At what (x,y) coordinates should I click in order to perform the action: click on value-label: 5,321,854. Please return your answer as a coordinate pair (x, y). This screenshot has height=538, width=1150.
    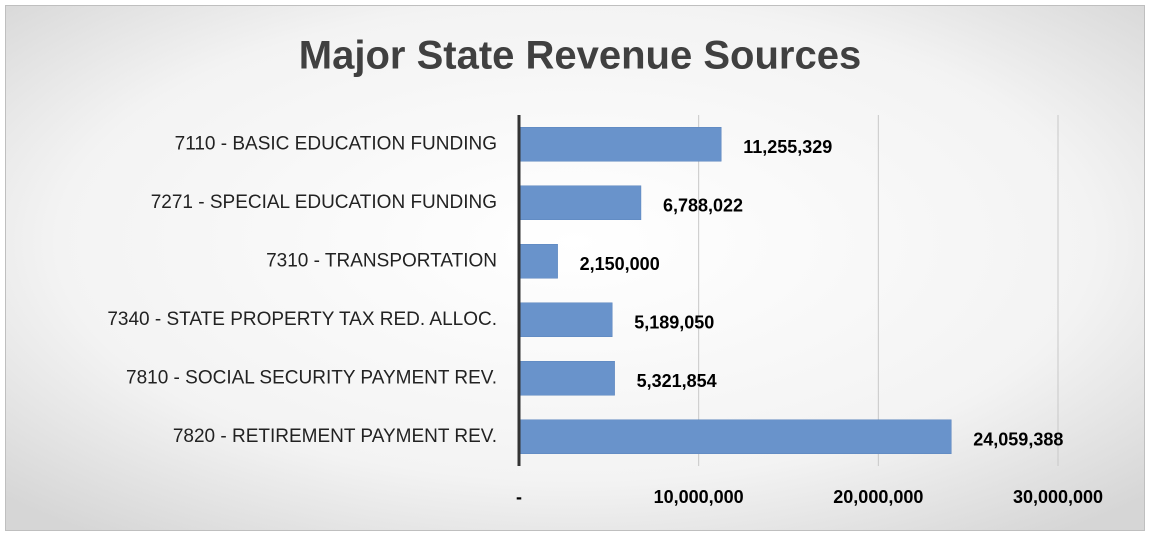
    Looking at the image, I should click on (677, 381).